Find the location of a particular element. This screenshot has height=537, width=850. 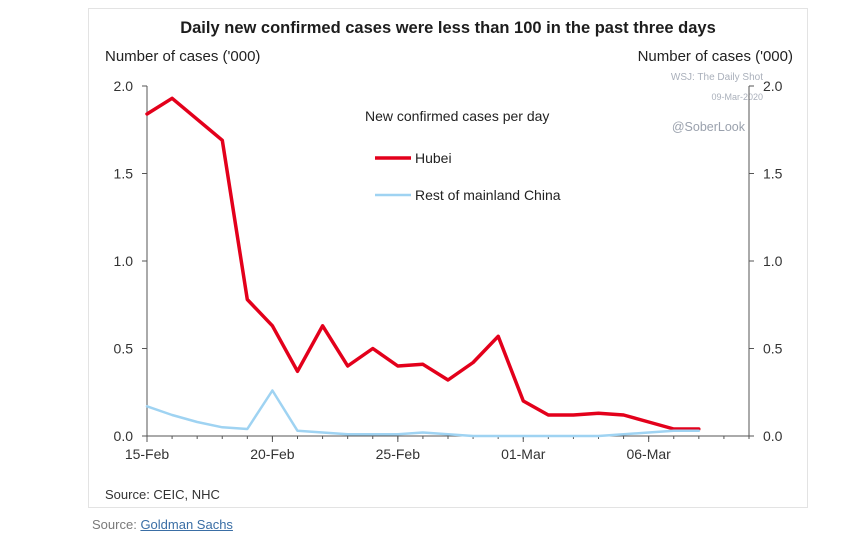

watermark-handle: @SoberLook is located at coordinates (708, 127).